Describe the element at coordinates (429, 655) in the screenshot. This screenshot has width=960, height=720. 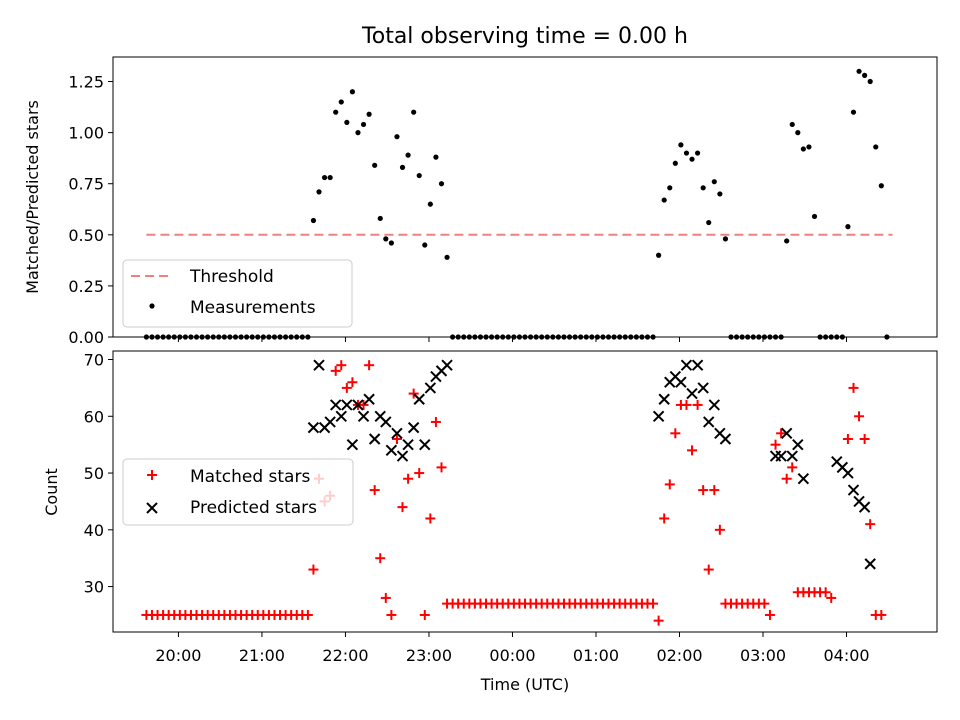
I see `bottom-x-tick-label-3: 23:00` at that location.